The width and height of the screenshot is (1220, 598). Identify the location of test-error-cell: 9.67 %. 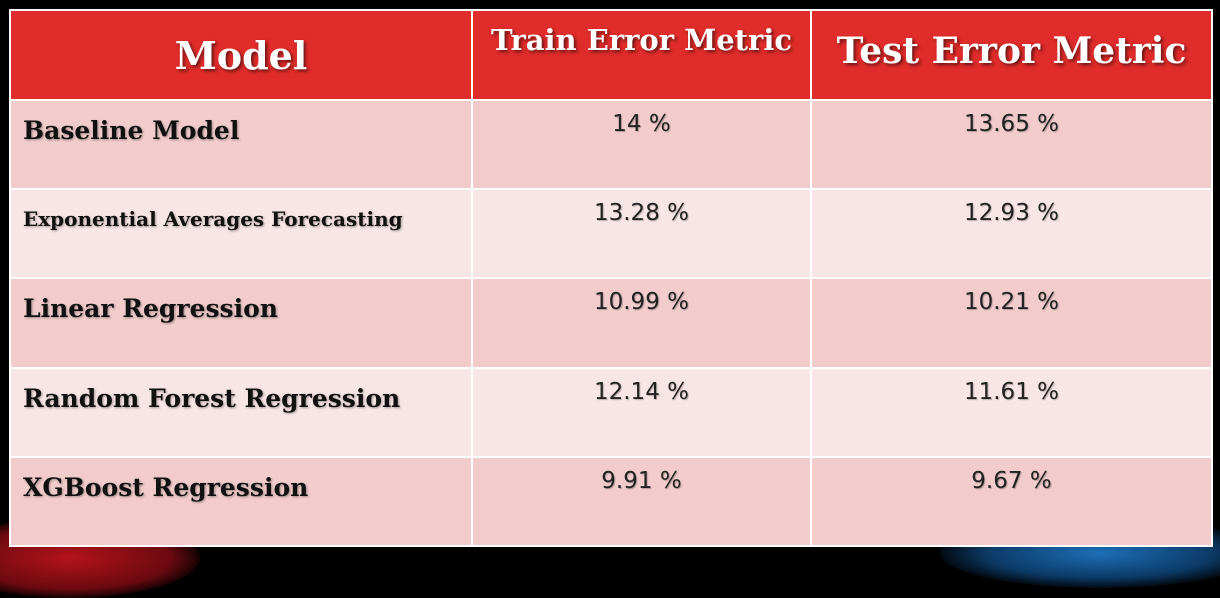
(1011, 501).